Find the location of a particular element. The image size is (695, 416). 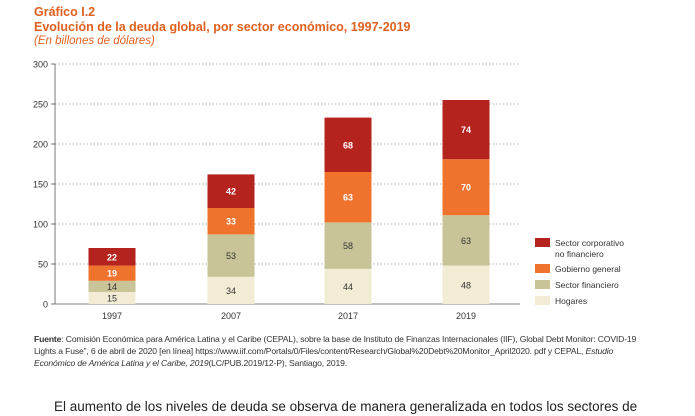

x-tick-label: 2019 is located at coordinates (466, 316).